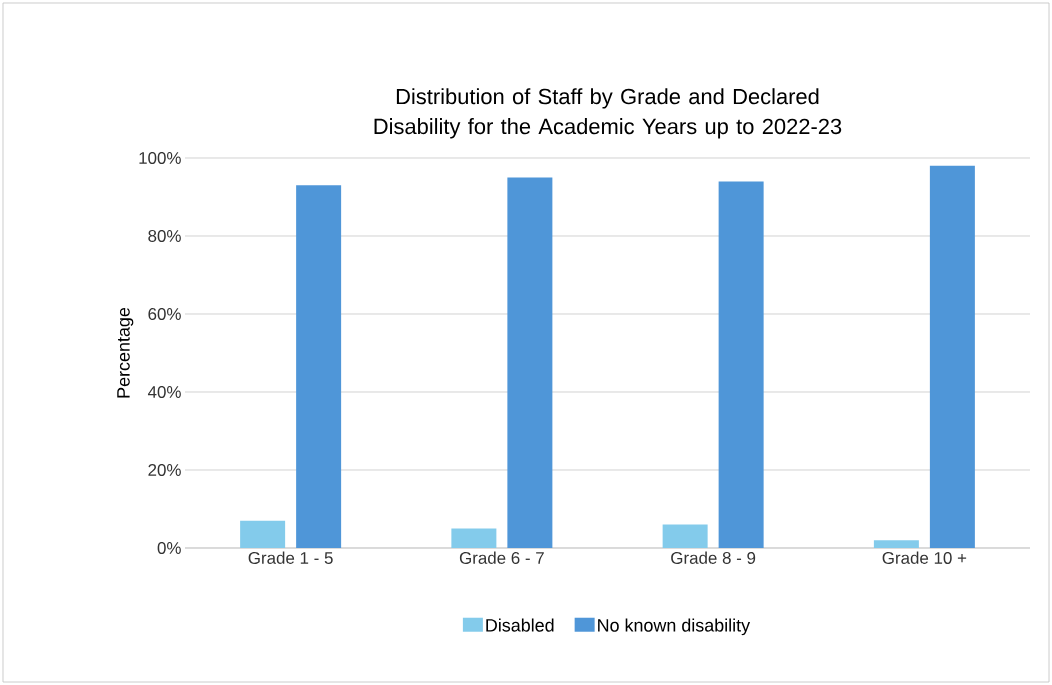 The image size is (1052, 685). What do you see at coordinates (674, 627) in the screenshot?
I see `legend-label: No known disability` at bounding box center [674, 627].